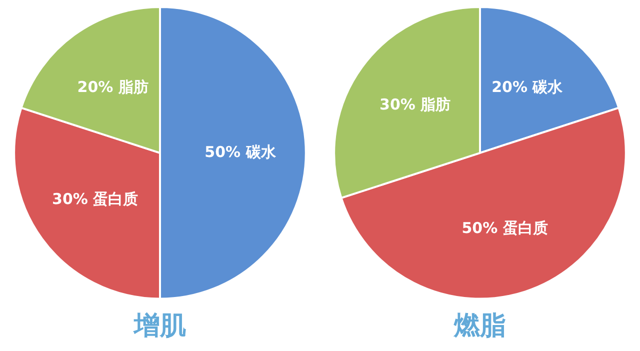  I want to click on slice-label: 50% 碳水, so click(240, 151).